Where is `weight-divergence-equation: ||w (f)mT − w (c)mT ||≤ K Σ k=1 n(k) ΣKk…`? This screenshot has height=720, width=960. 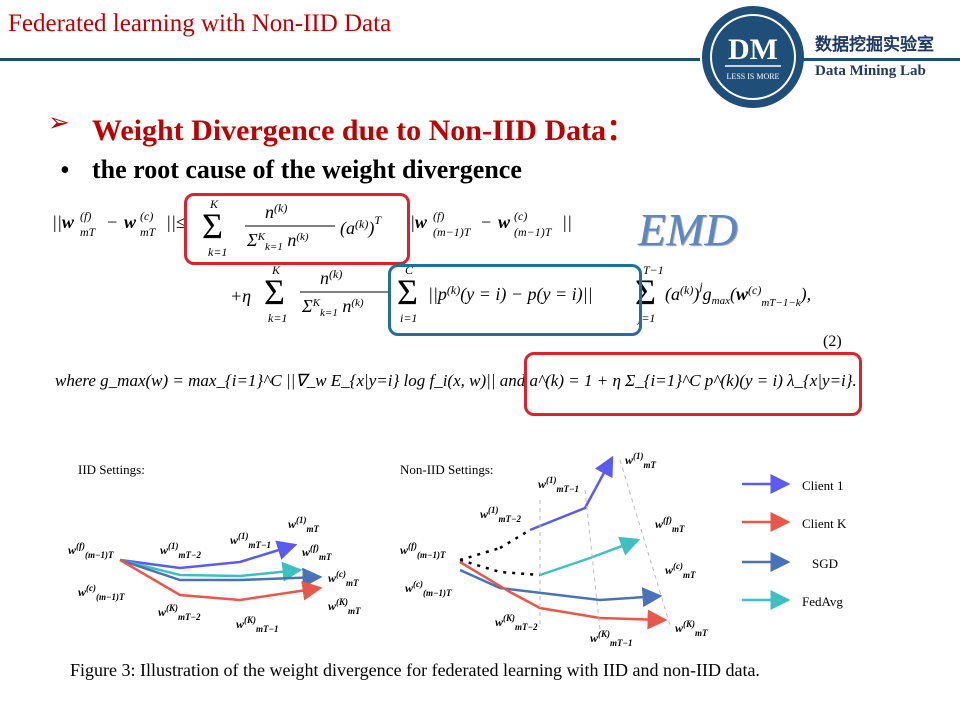 weight-divergence-equation: ||w (f)mT − w (c)mT ||≤ K Σ k=1 n(k) ΣKk… is located at coordinates (431, 261).